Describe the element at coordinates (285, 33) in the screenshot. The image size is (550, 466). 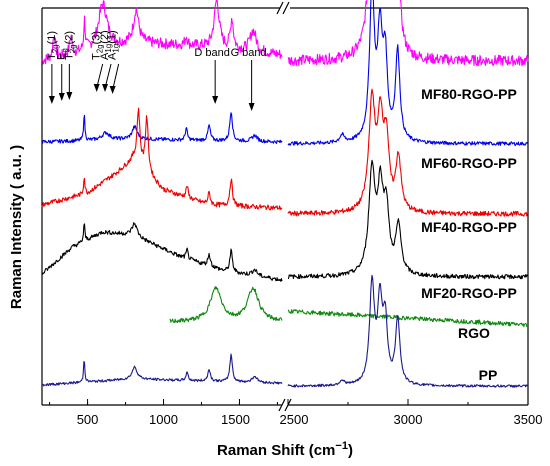
I see `series-mf80-rgo-pp` at that location.